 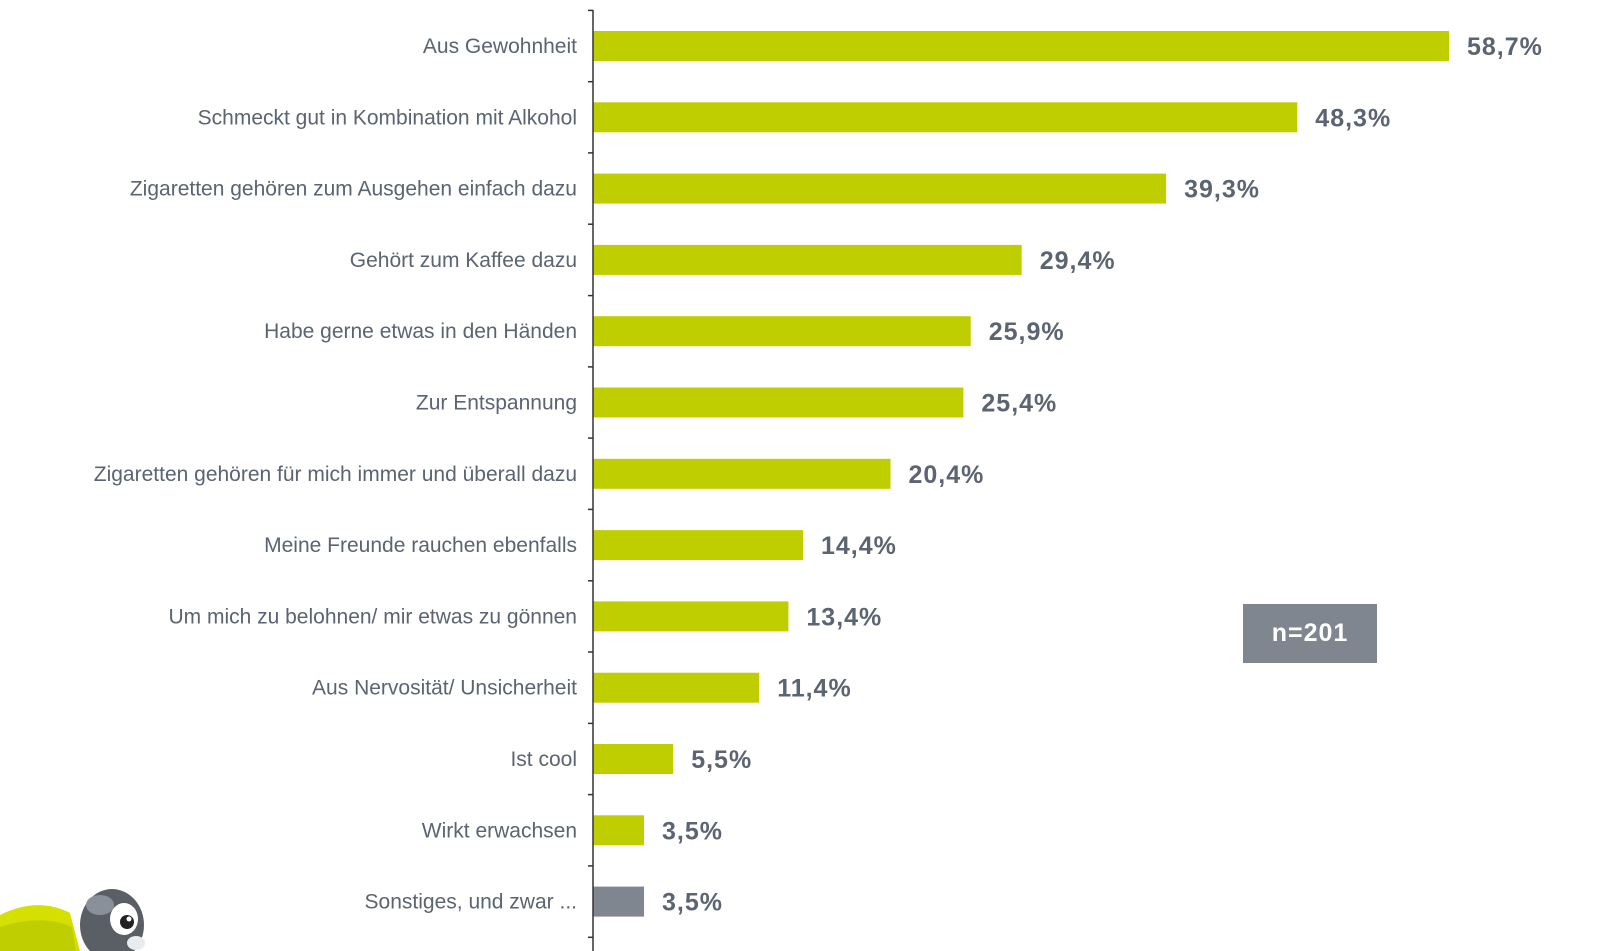 I want to click on category-label: Aus Gewohnheit, so click(x=500, y=46).